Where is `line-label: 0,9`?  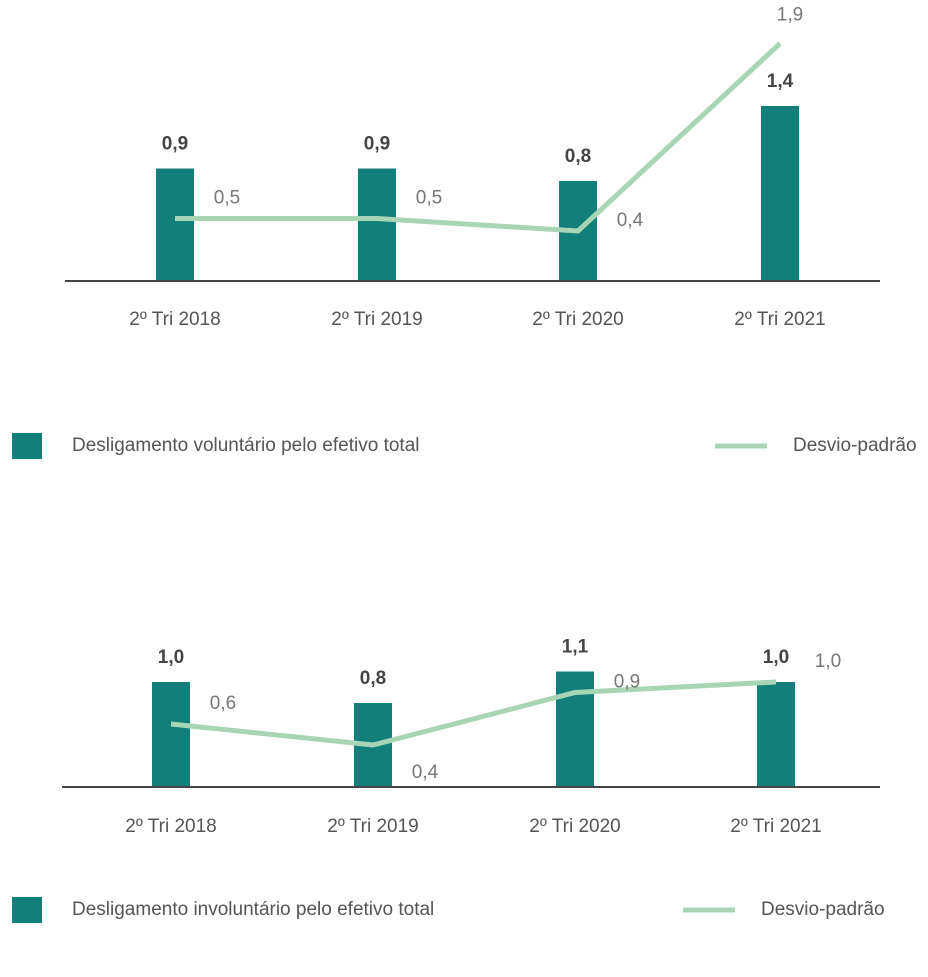
line-label: 0,9 is located at coordinates (627, 682).